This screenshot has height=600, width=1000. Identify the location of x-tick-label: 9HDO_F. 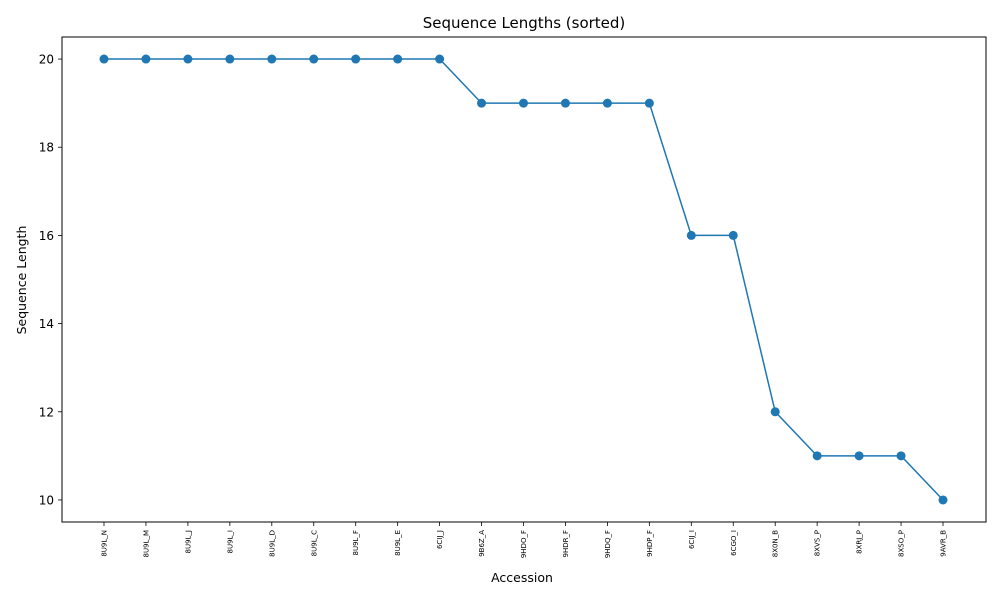
(524, 544).